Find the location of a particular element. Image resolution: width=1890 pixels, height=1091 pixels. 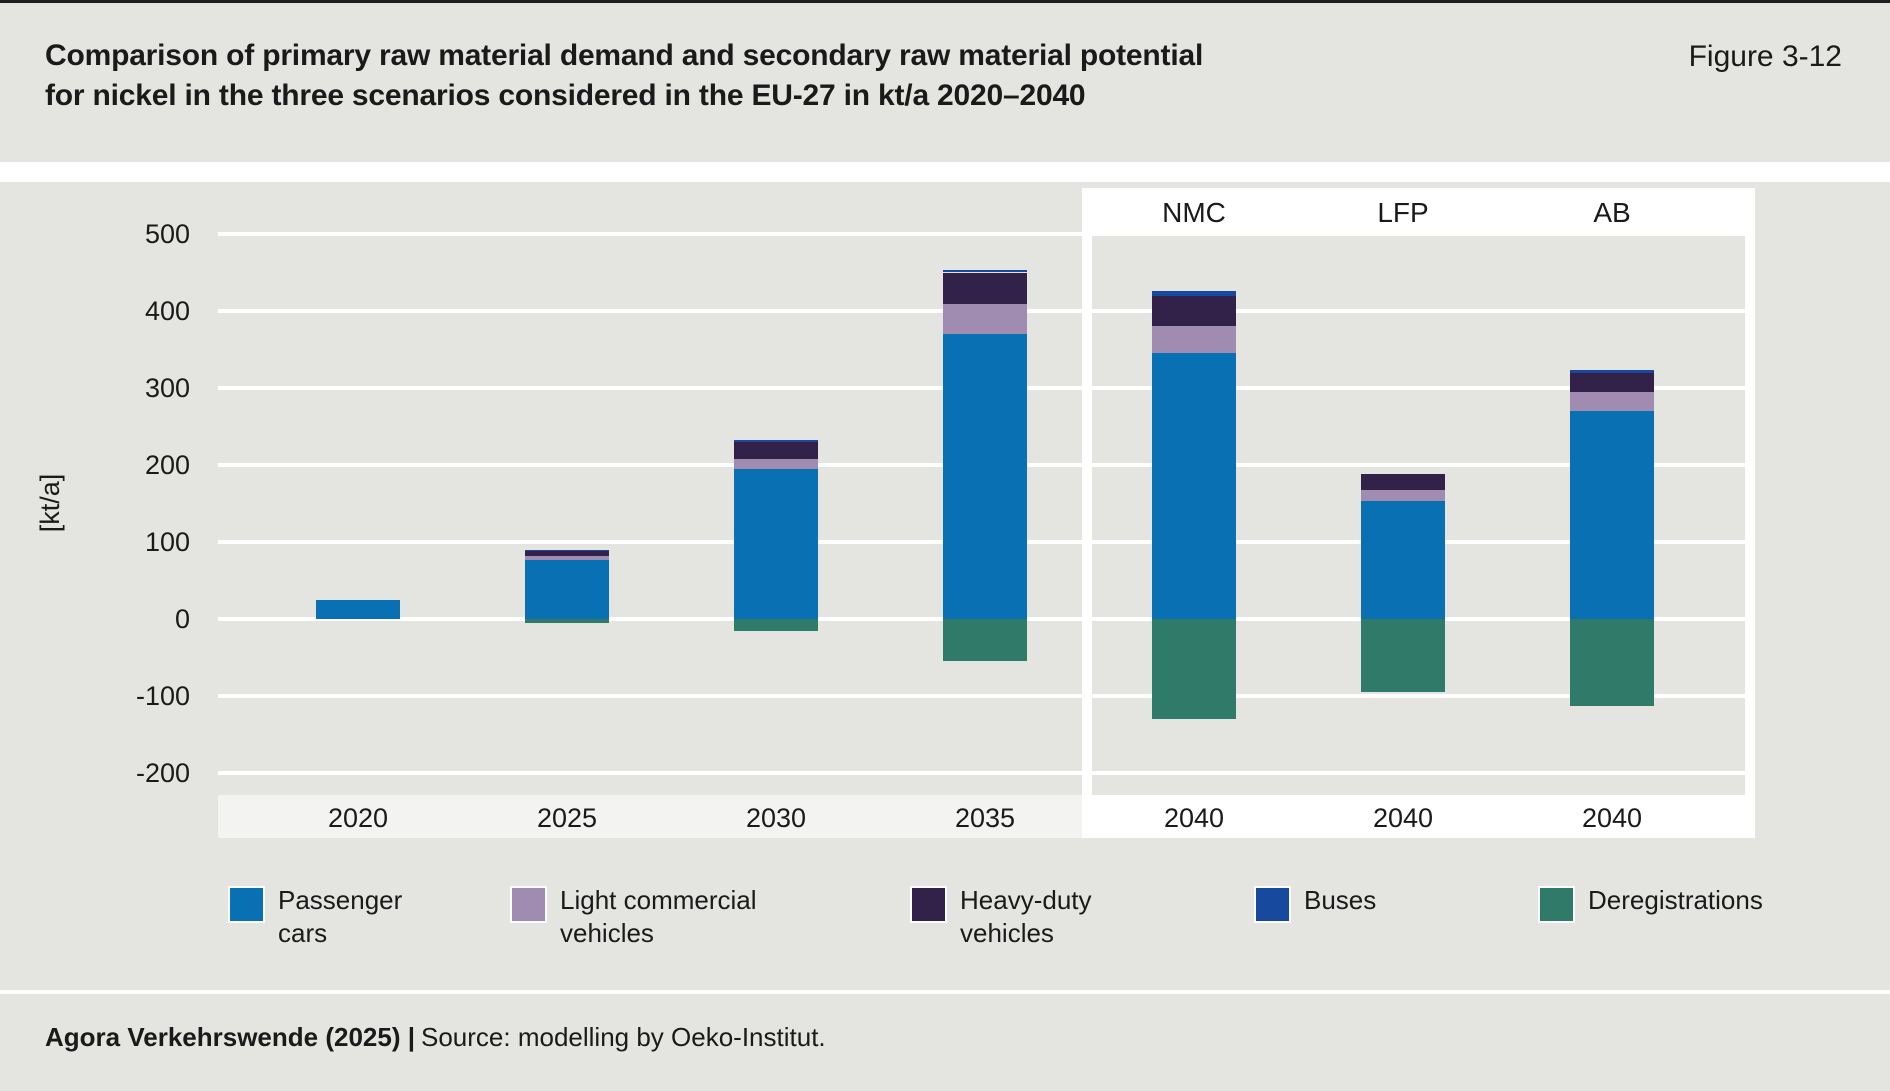

bar-segment-passenger-cars-2030 is located at coordinates (776, 543).